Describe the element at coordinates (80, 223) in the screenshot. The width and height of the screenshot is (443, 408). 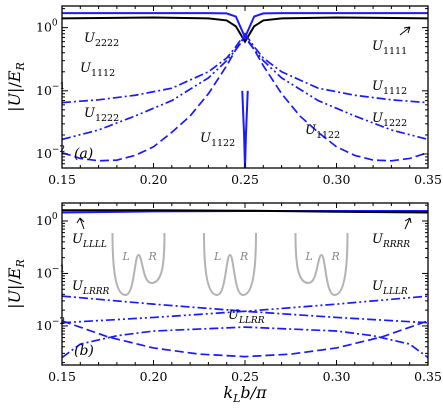
I see `arrow-lllll` at that location.